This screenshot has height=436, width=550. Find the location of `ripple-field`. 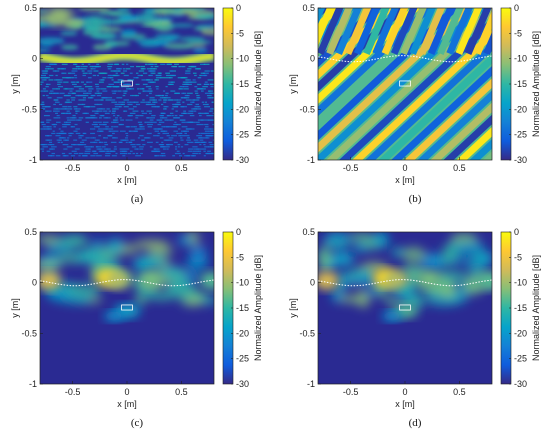

ripple-field is located at coordinates (127, 30).